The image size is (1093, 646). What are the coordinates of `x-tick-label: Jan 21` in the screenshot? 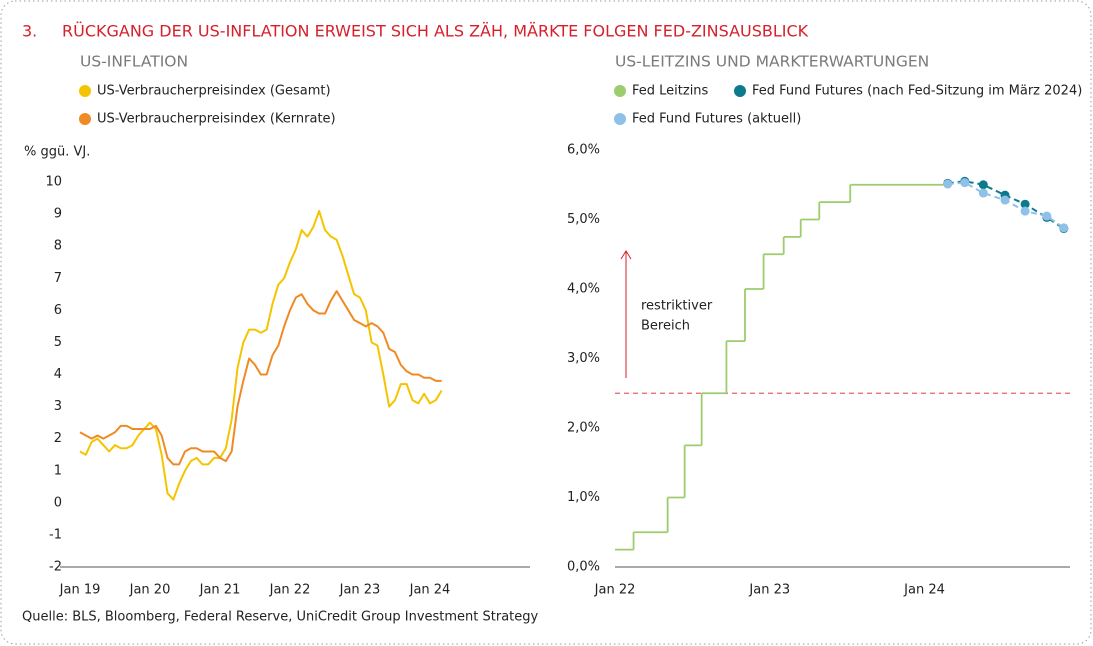 It's located at (220, 590).